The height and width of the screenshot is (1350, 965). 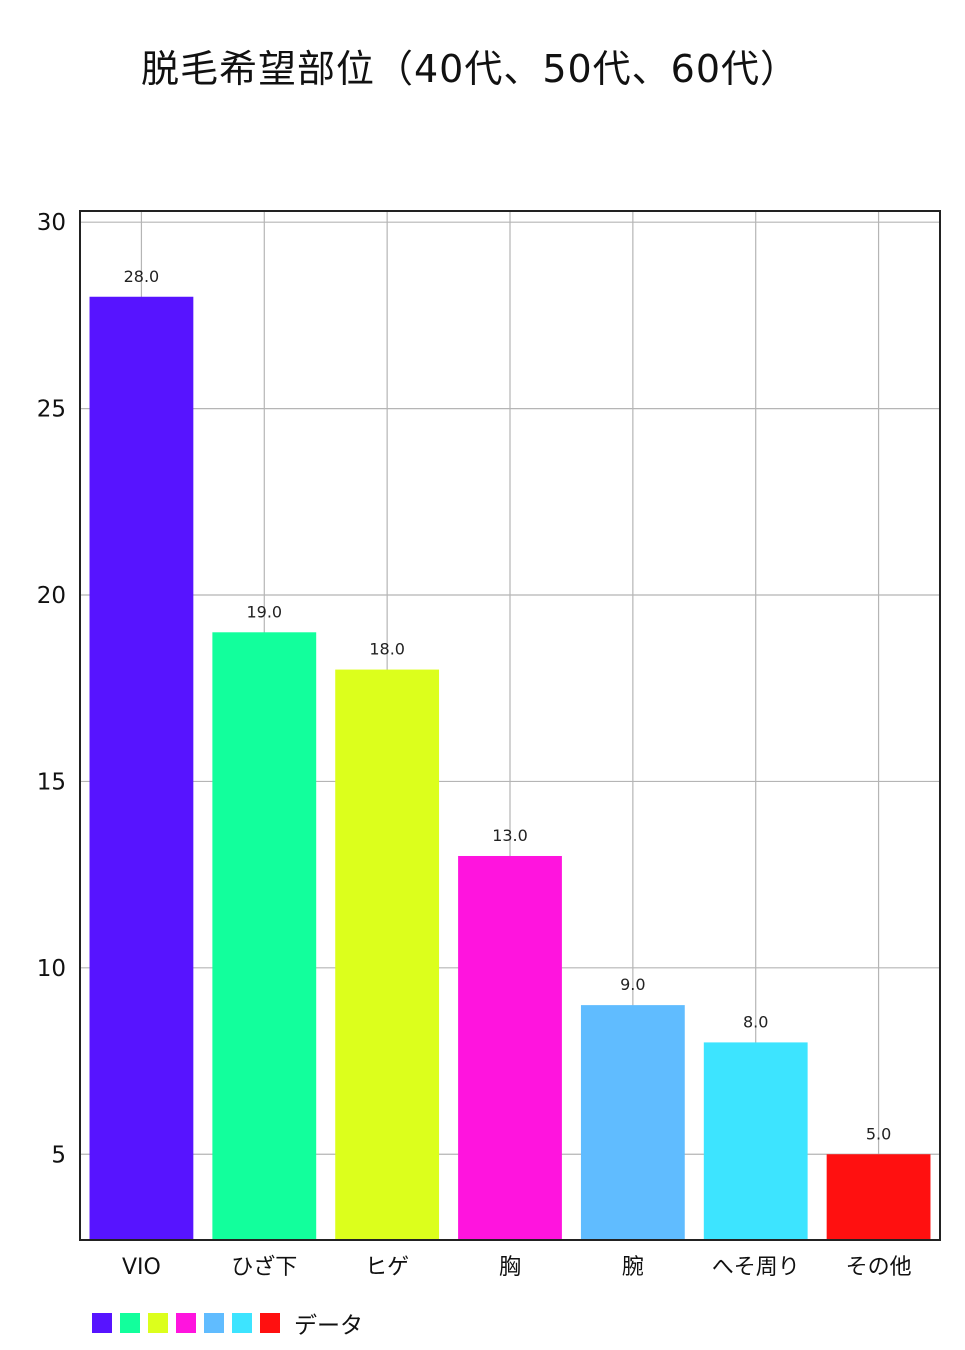 What do you see at coordinates (58, 1155) in the screenshot?
I see `y-tick-label: 5` at bounding box center [58, 1155].